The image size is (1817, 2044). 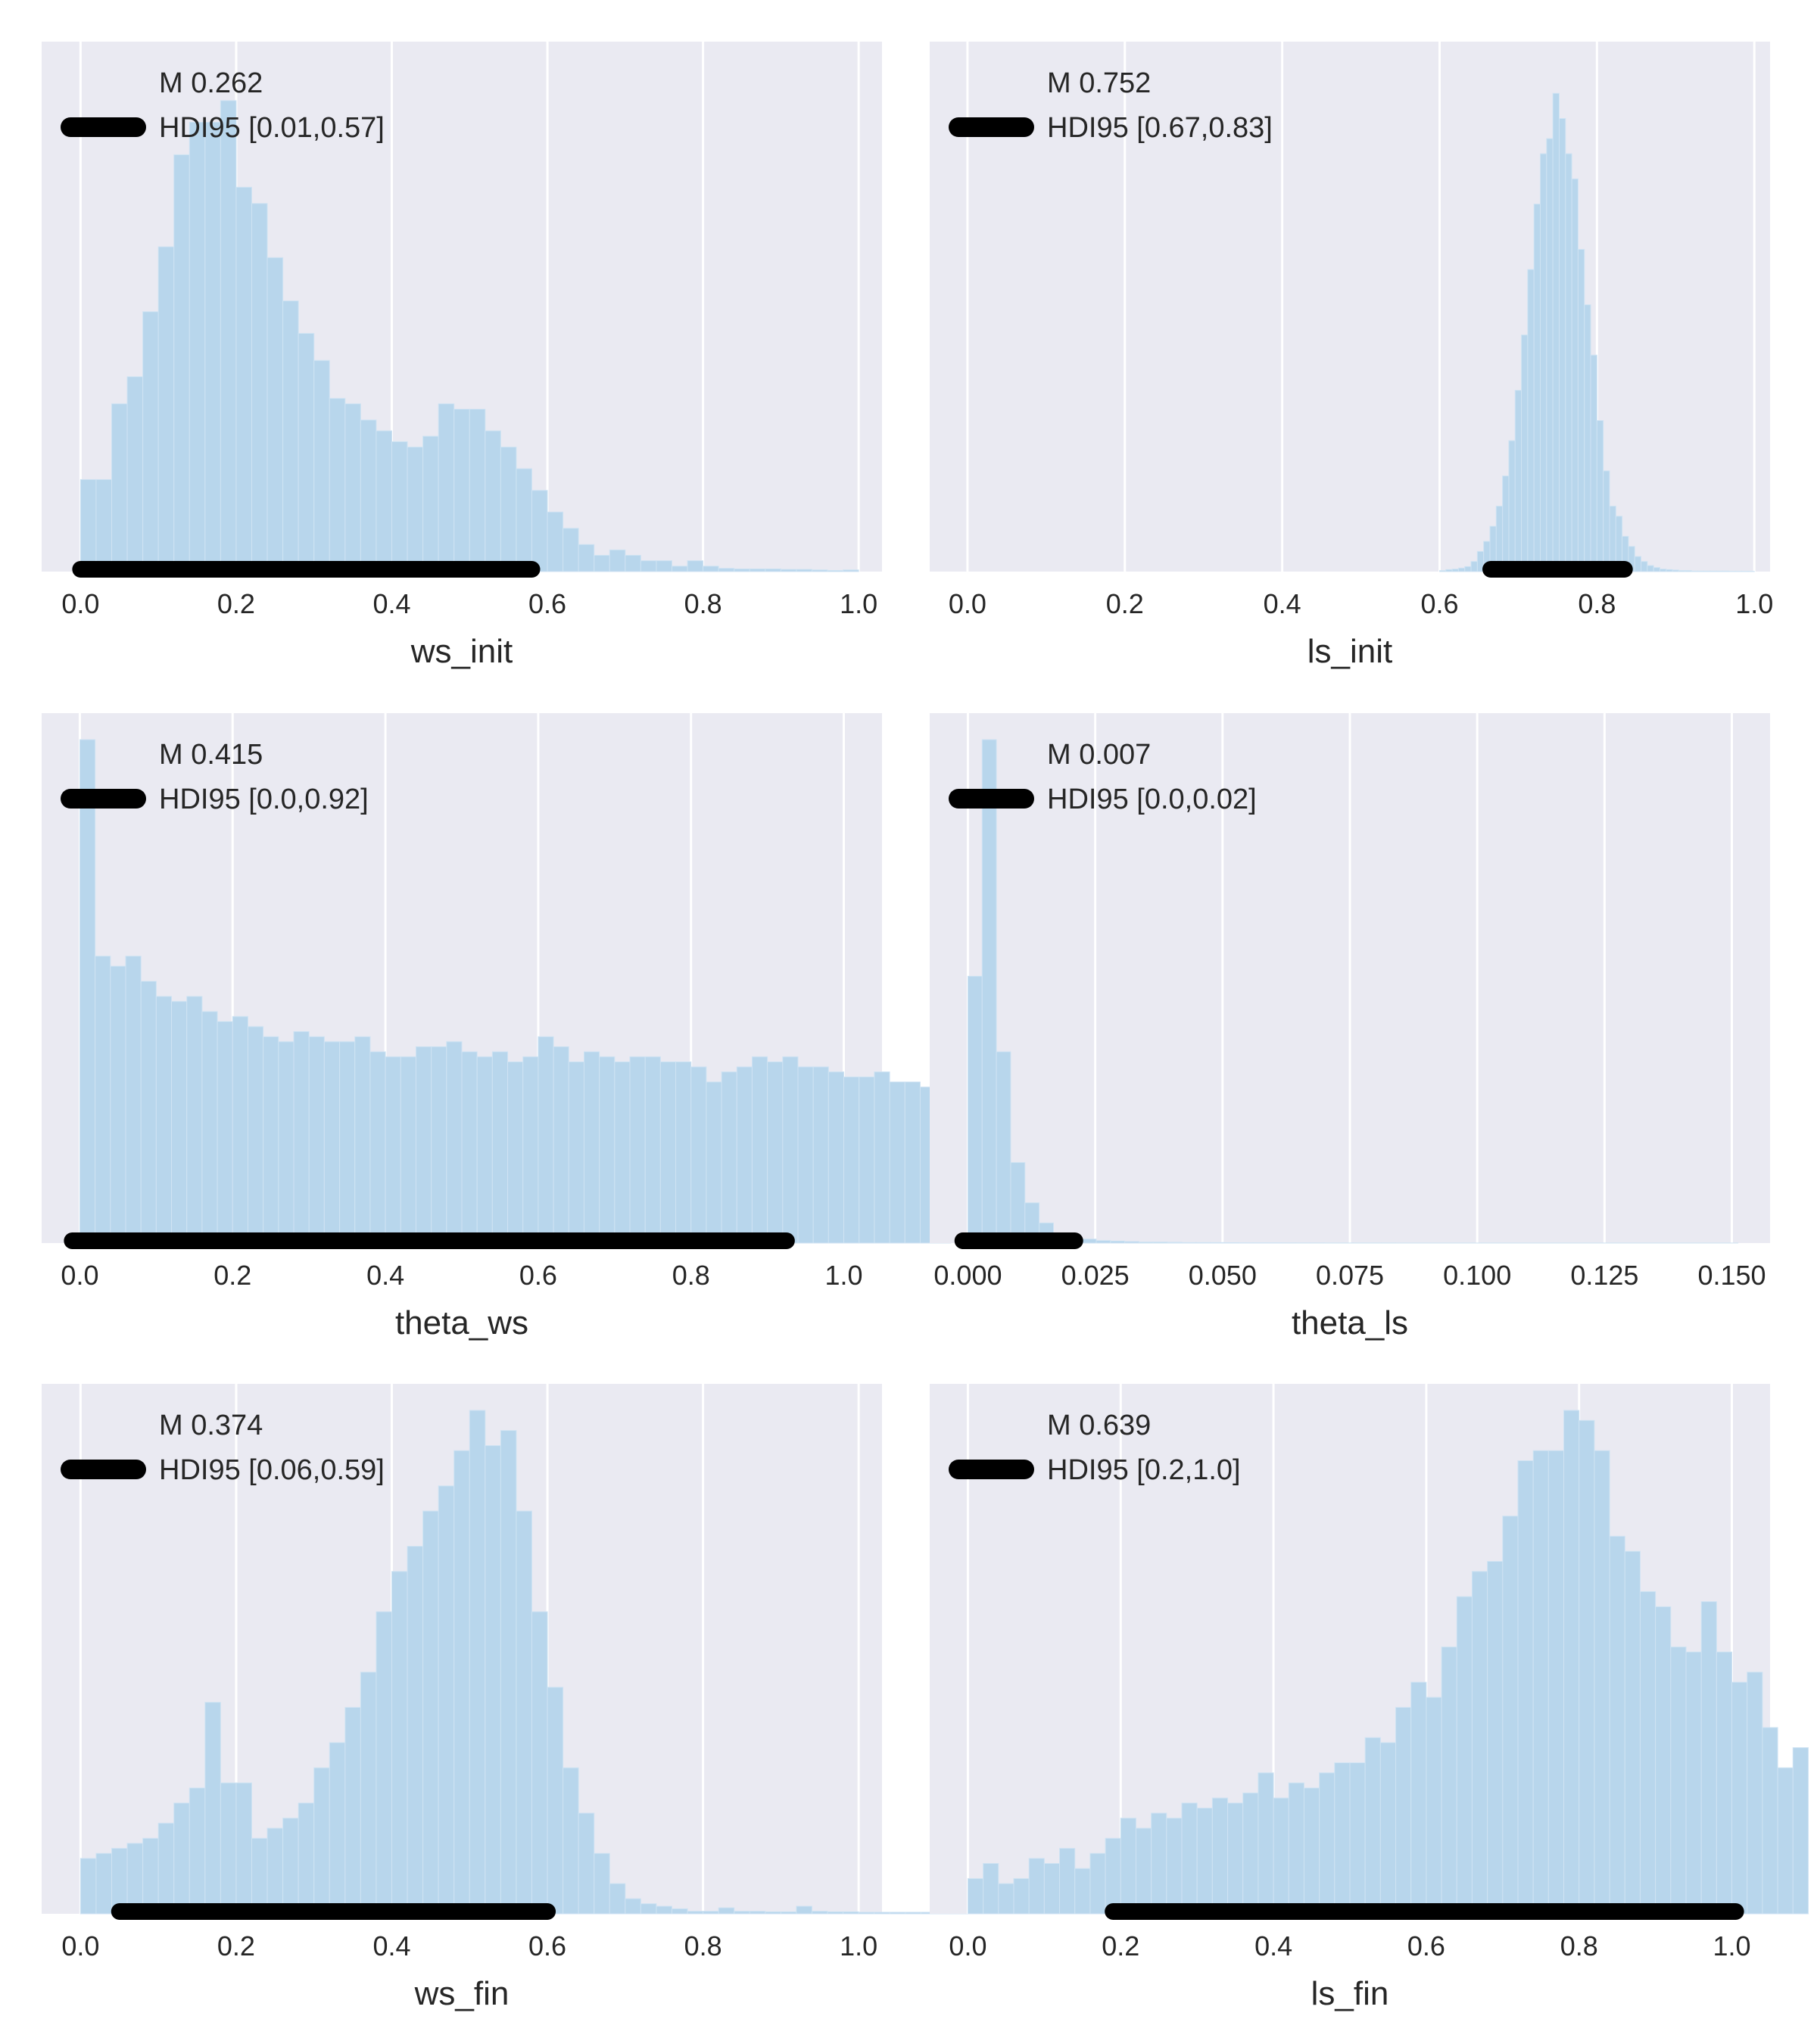 I want to click on legend-mean-label: M 0.639, so click(x=1099, y=1425).